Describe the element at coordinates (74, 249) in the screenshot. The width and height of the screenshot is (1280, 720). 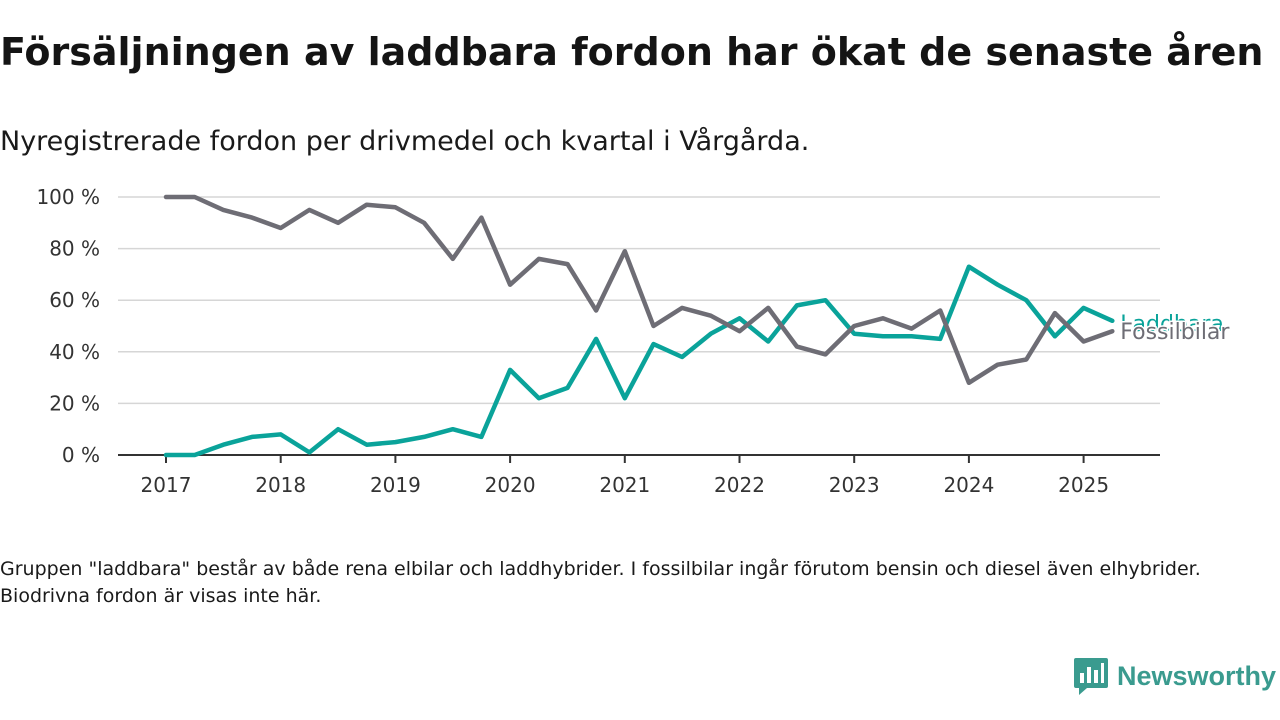
I see `y-tick-label-80: 80 %` at that location.